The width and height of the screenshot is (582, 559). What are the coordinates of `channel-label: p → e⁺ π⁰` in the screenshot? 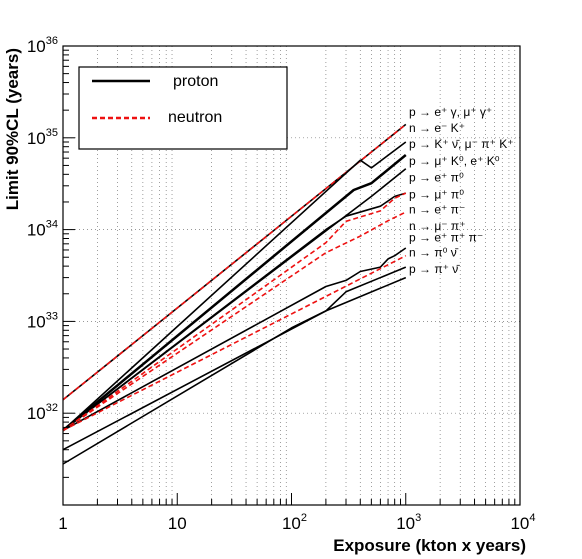 It's located at (436, 177).